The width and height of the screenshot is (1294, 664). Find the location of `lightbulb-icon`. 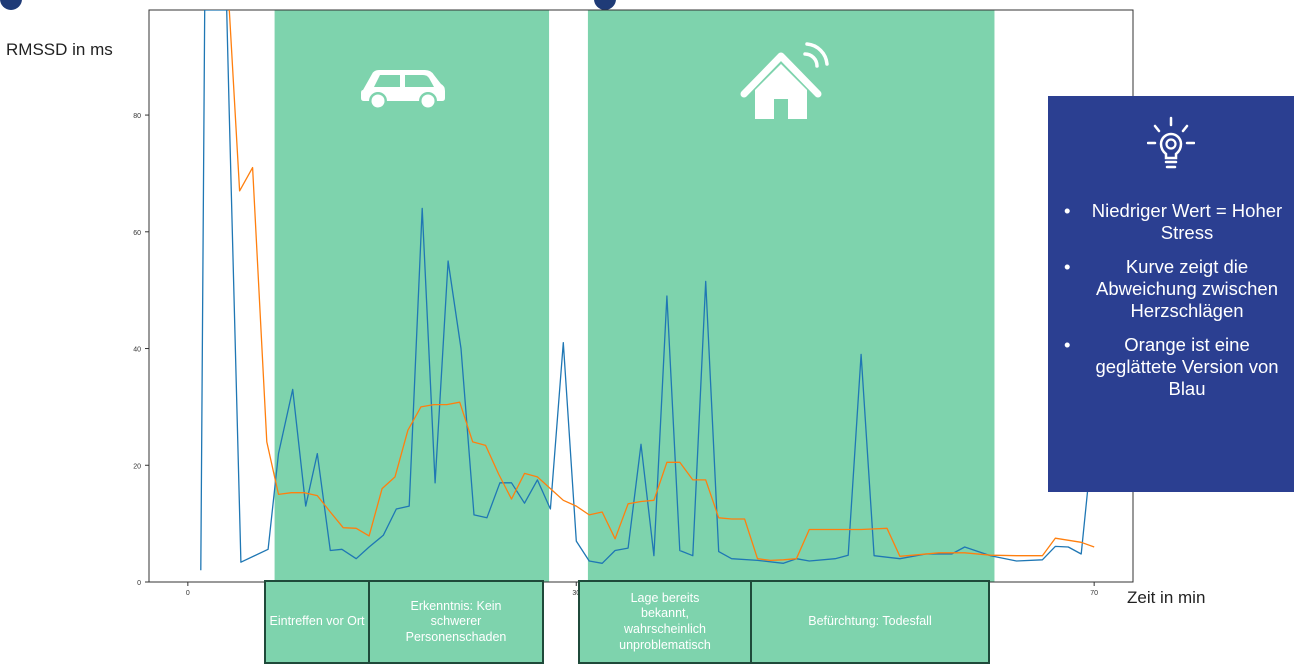

lightbulb-icon is located at coordinates (1171, 146).